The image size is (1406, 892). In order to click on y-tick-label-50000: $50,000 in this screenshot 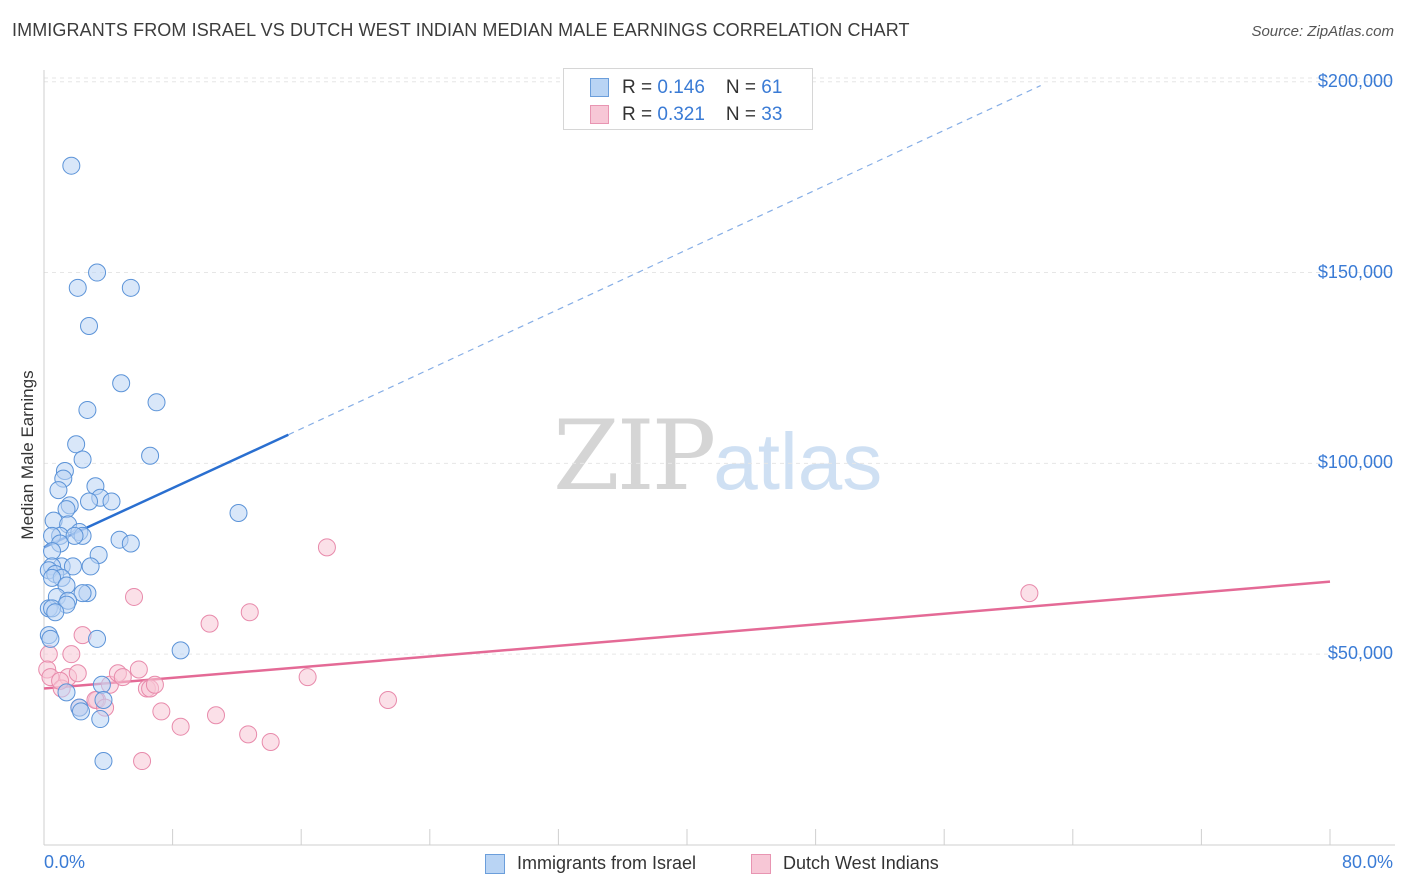, I will do `click(1360, 653)`.